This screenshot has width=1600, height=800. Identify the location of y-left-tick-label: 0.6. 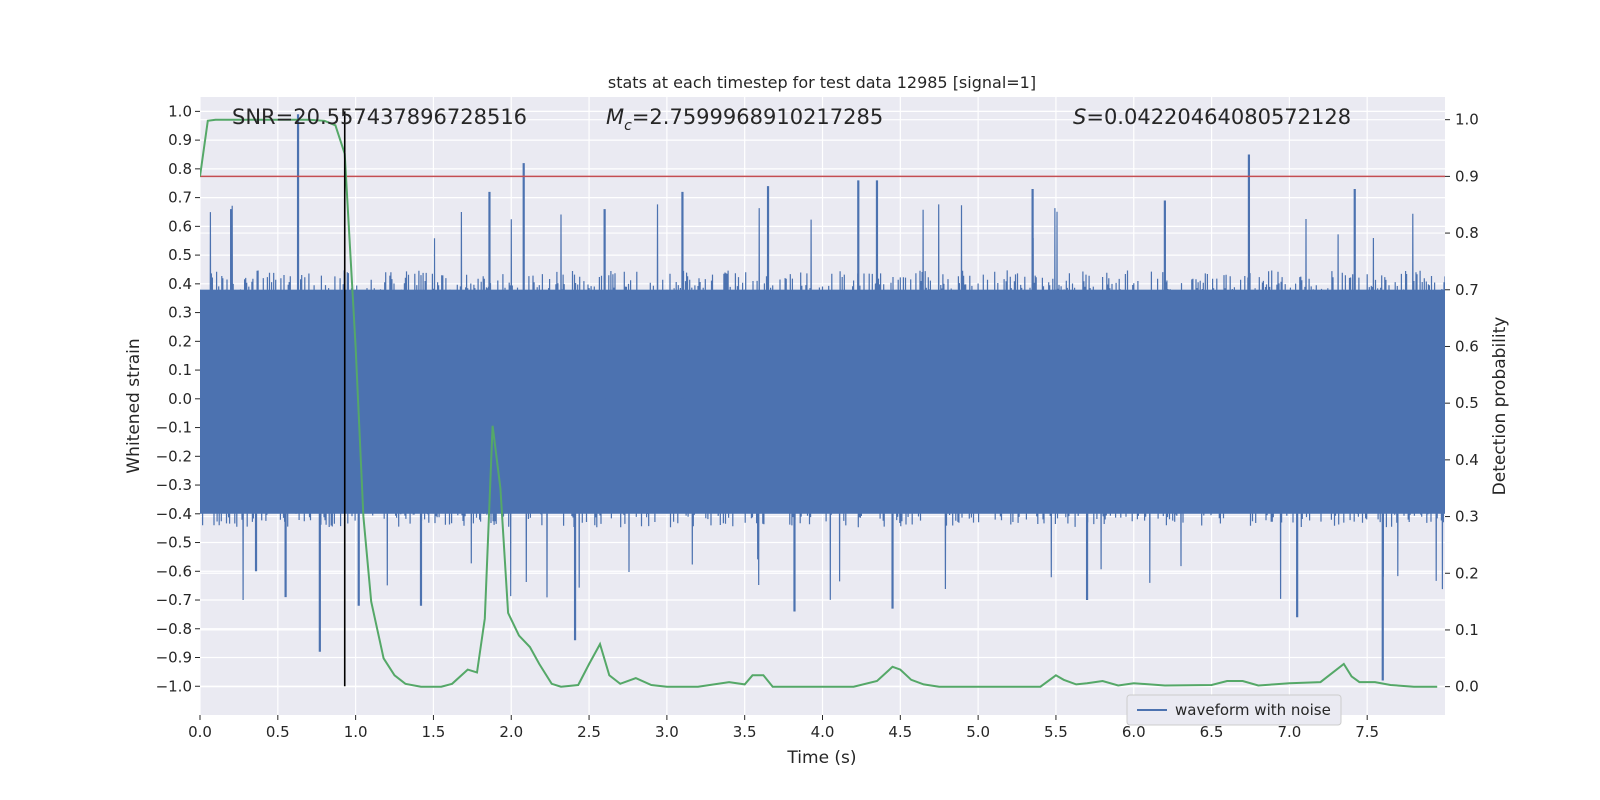
(180, 226).